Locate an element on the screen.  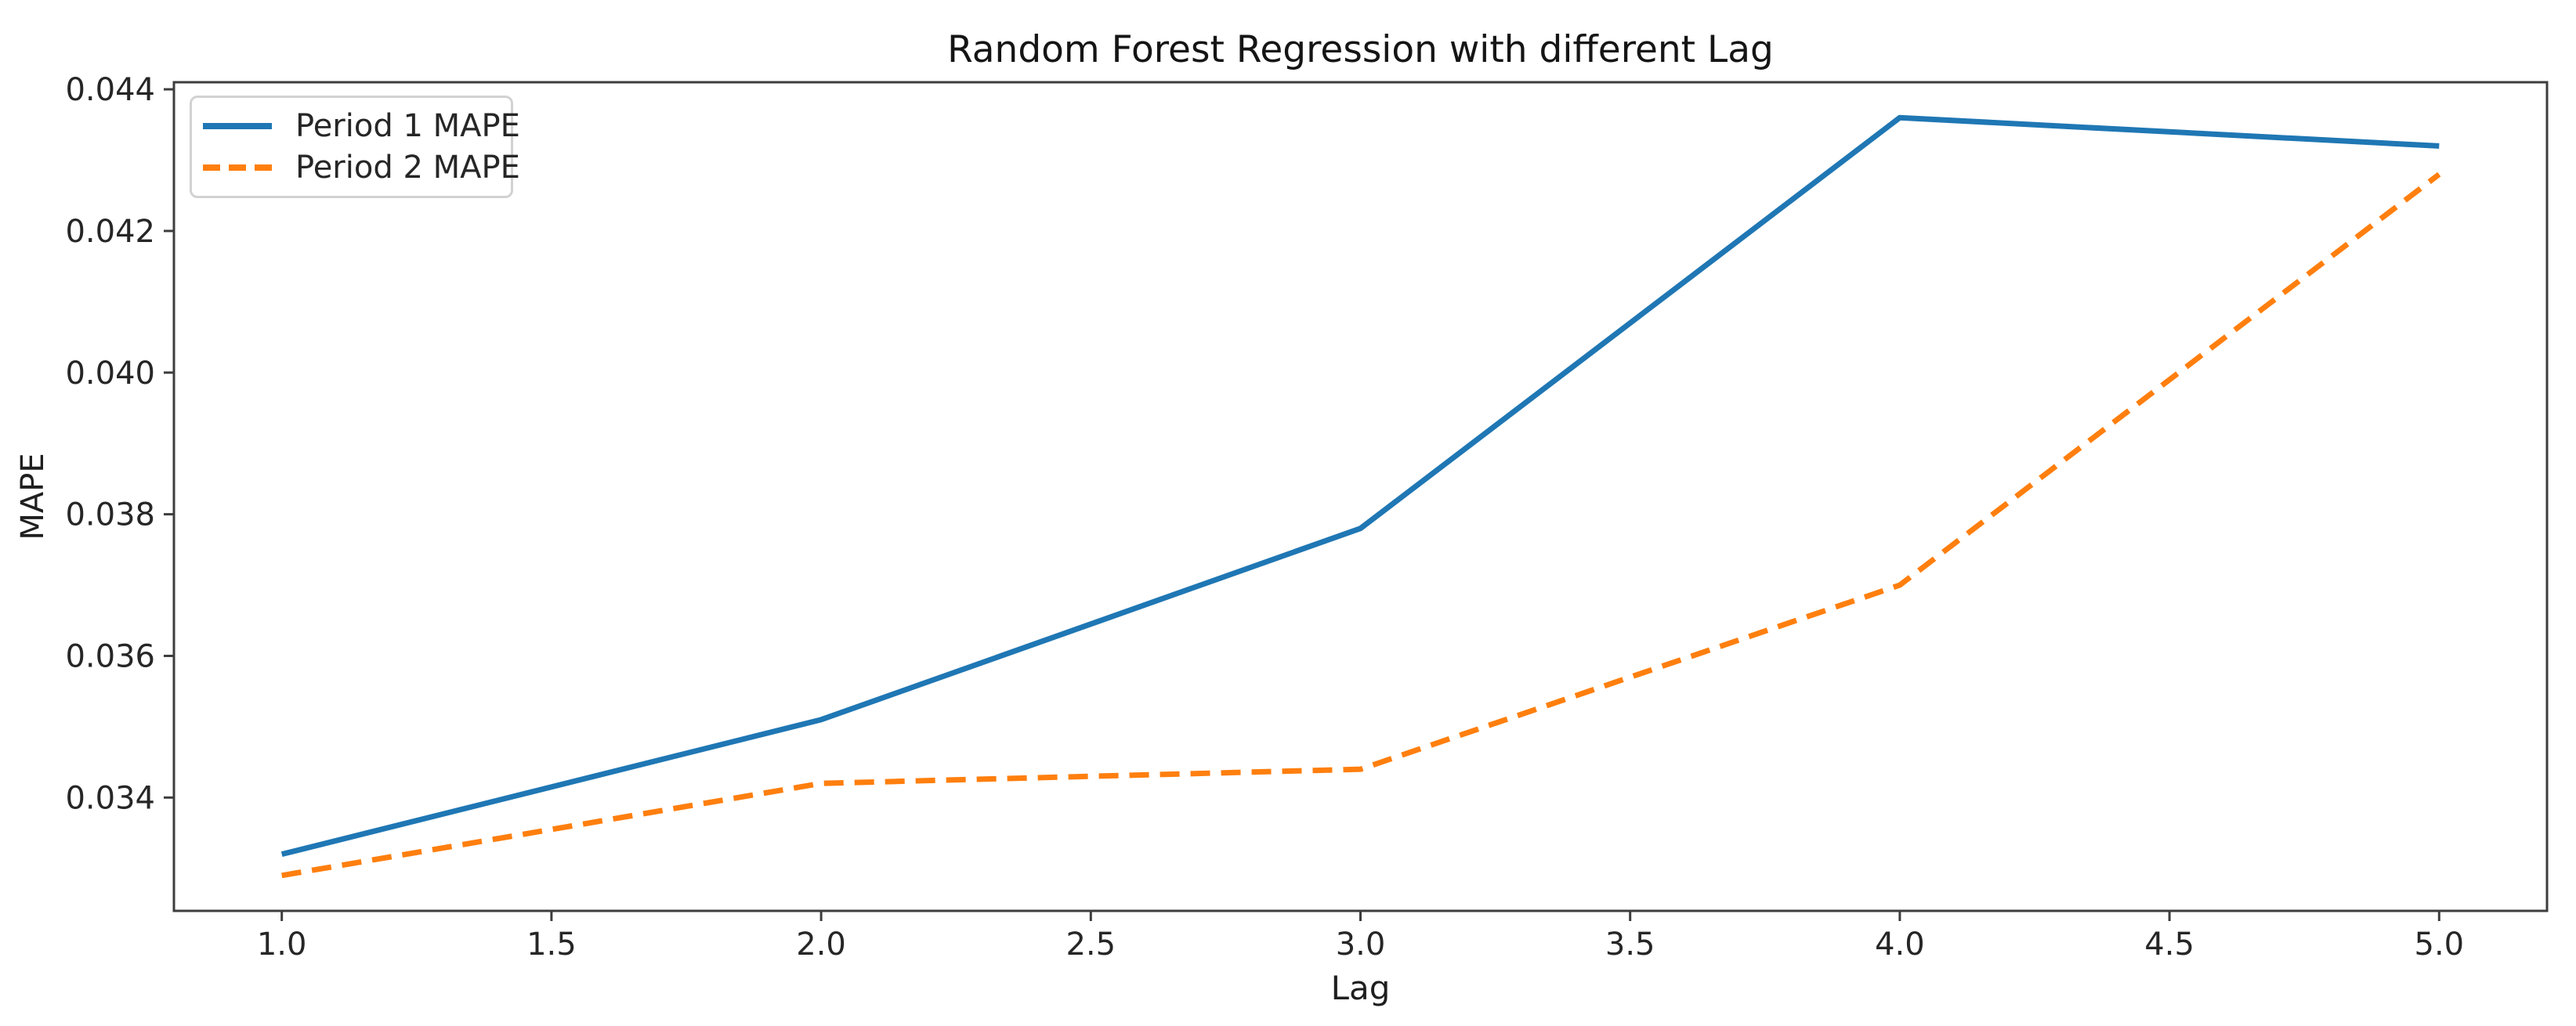
x-axis-label: Lag is located at coordinates (1360, 988).